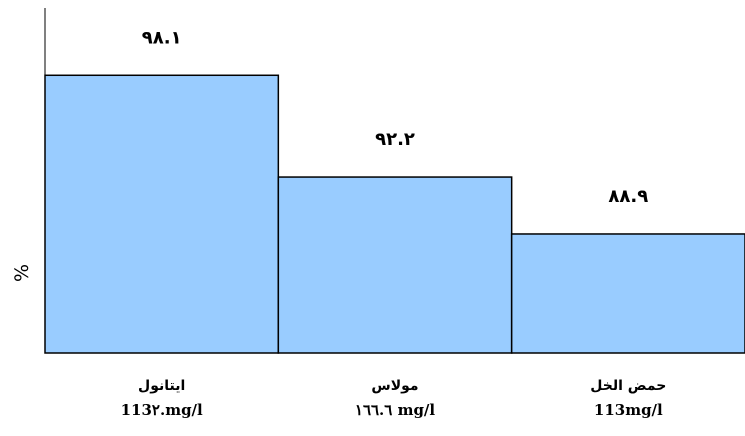 The image size is (745, 436). Describe the element at coordinates (22, 273) in the screenshot. I see `y-axis-label: %` at that location.